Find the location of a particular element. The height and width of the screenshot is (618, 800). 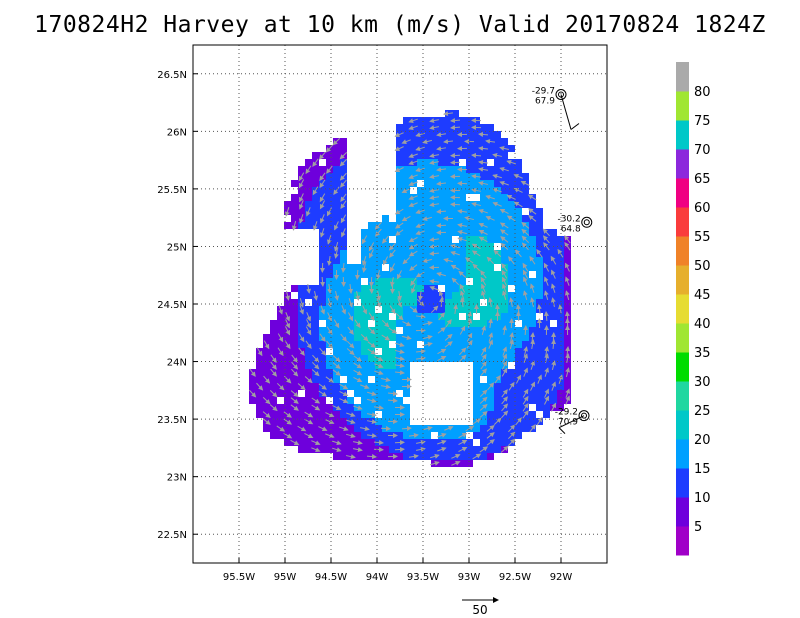

lat-tick-label: 26N is located at coordinates (177, 132).